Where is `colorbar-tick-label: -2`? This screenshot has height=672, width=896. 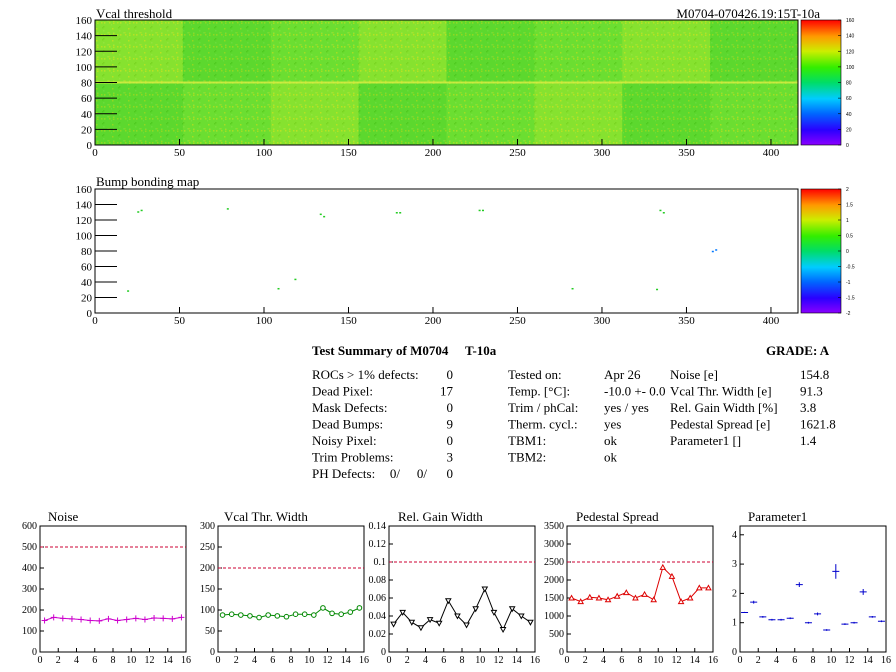 colorbar-tick-label: -2 is located at coordinates (848, 314).